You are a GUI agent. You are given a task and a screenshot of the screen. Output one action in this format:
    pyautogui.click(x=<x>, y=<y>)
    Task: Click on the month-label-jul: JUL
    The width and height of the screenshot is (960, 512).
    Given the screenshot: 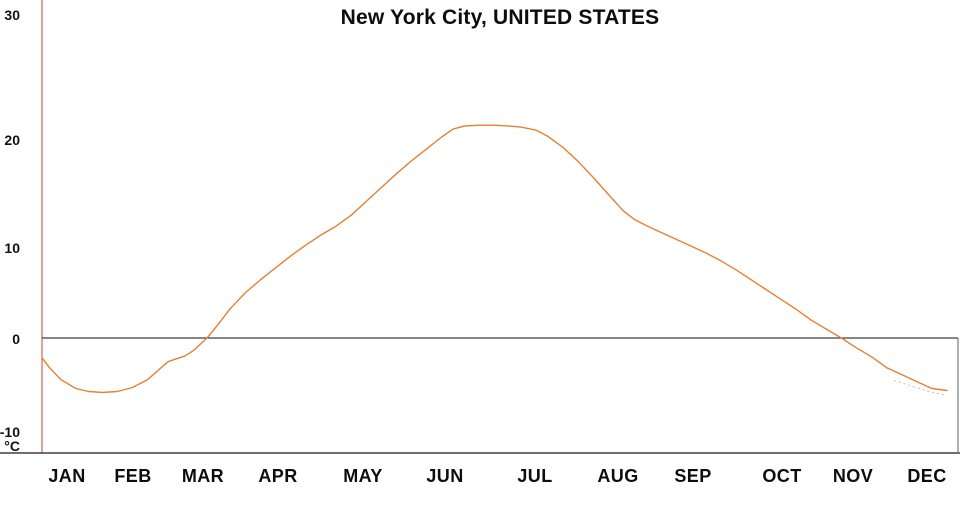 What is the action you would take?
    pyautogui.click(x=535, y=476)
    